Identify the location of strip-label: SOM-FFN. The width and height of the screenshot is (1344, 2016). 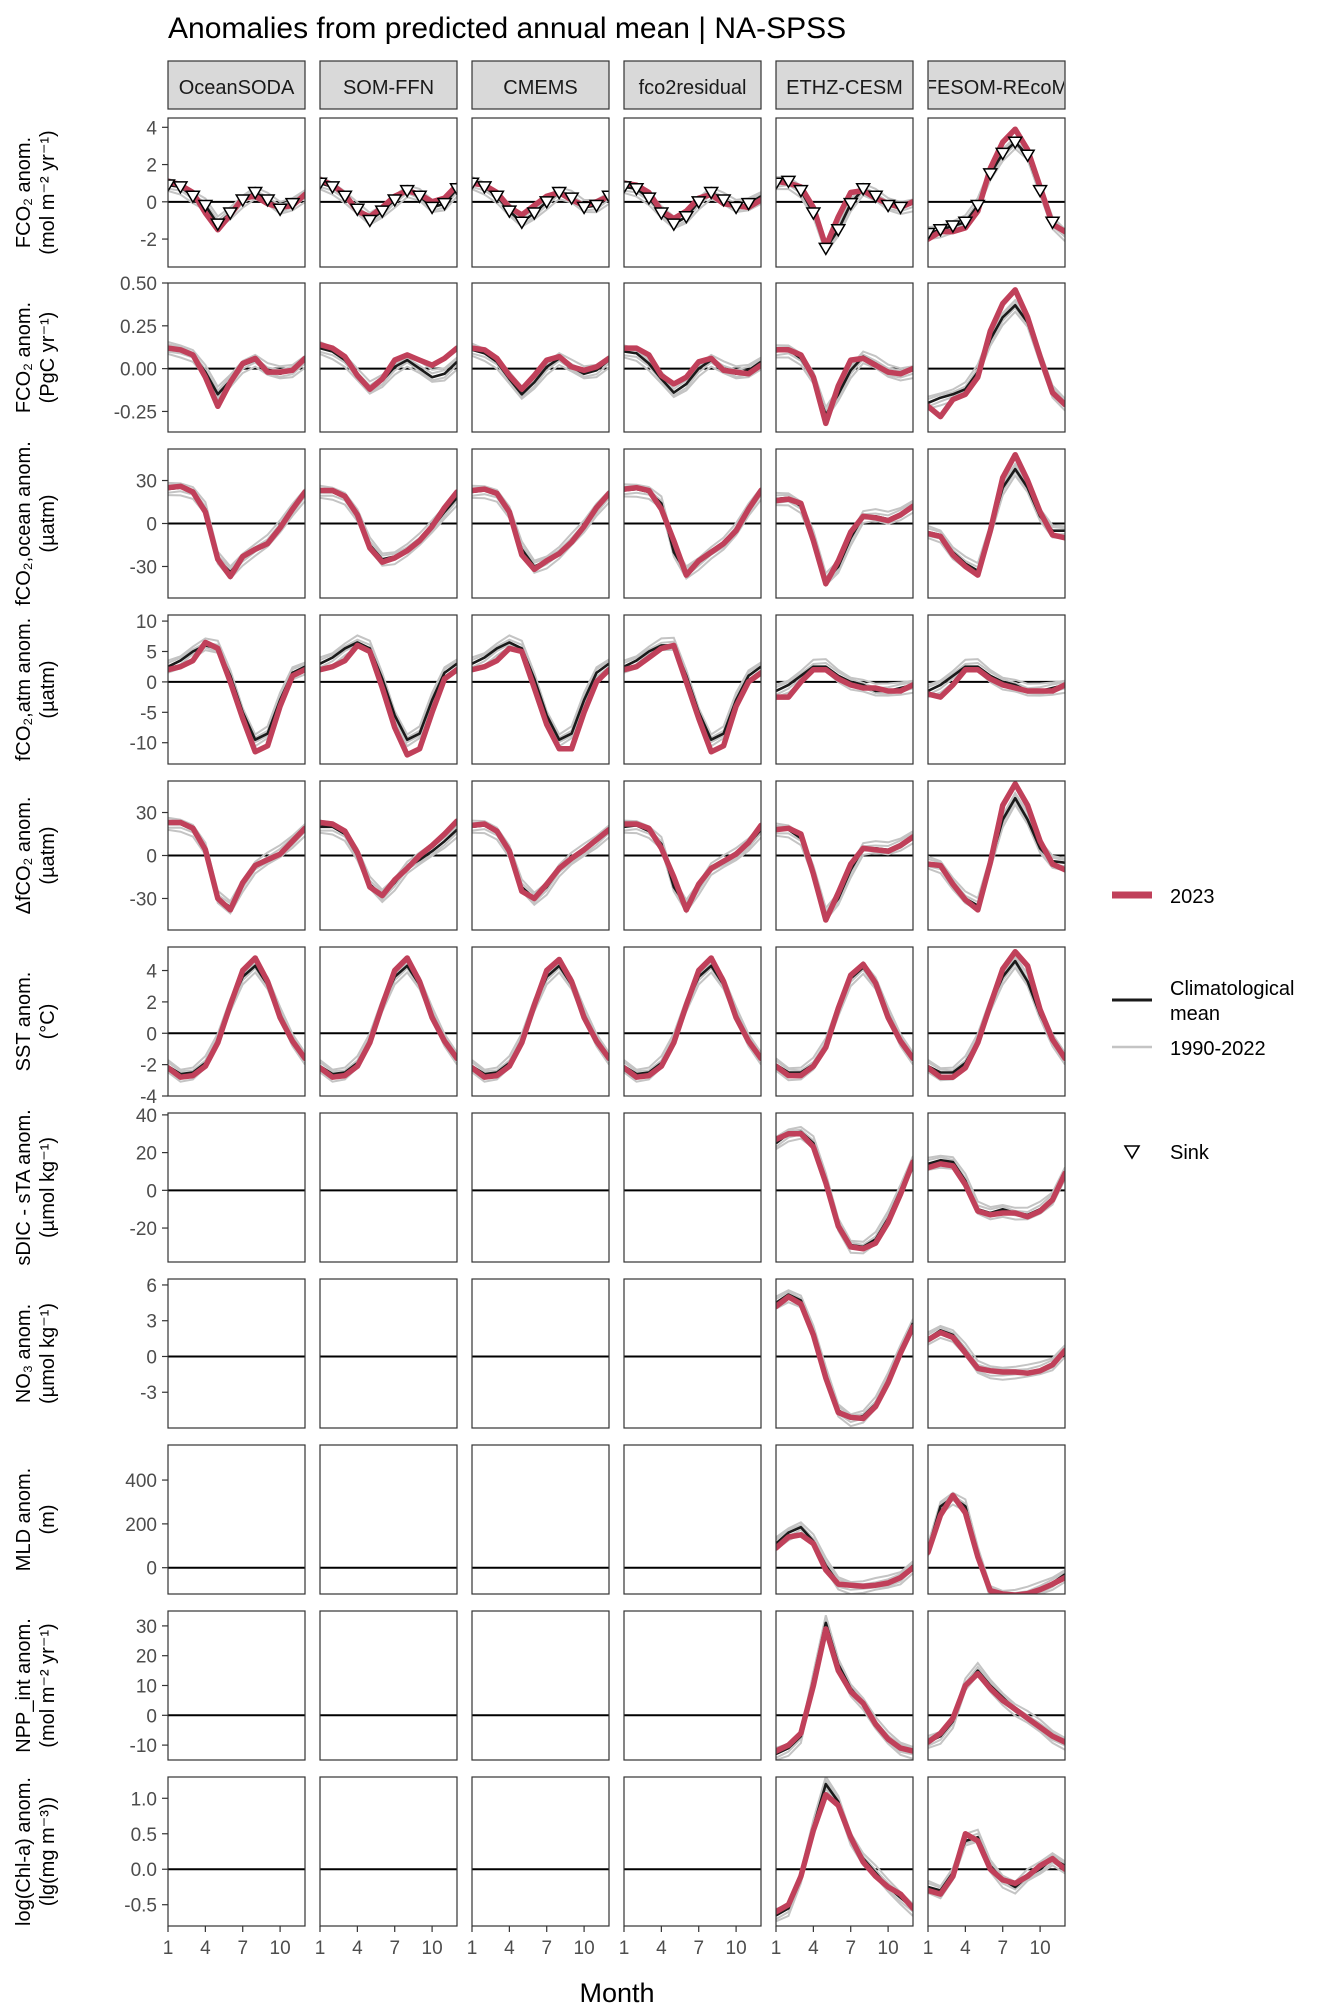
(388, 88).